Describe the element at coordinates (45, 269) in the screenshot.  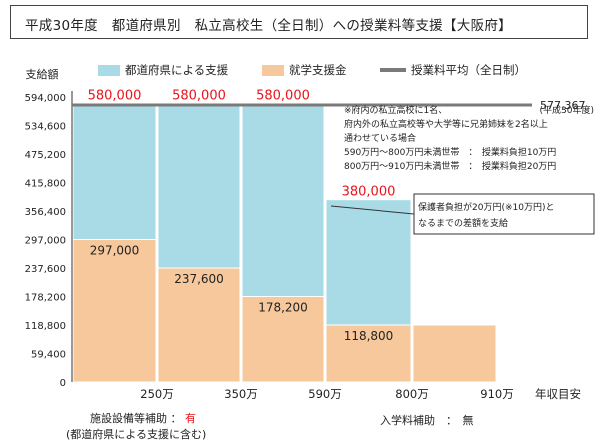
I see `y-tick-label: 237,600` at that location.